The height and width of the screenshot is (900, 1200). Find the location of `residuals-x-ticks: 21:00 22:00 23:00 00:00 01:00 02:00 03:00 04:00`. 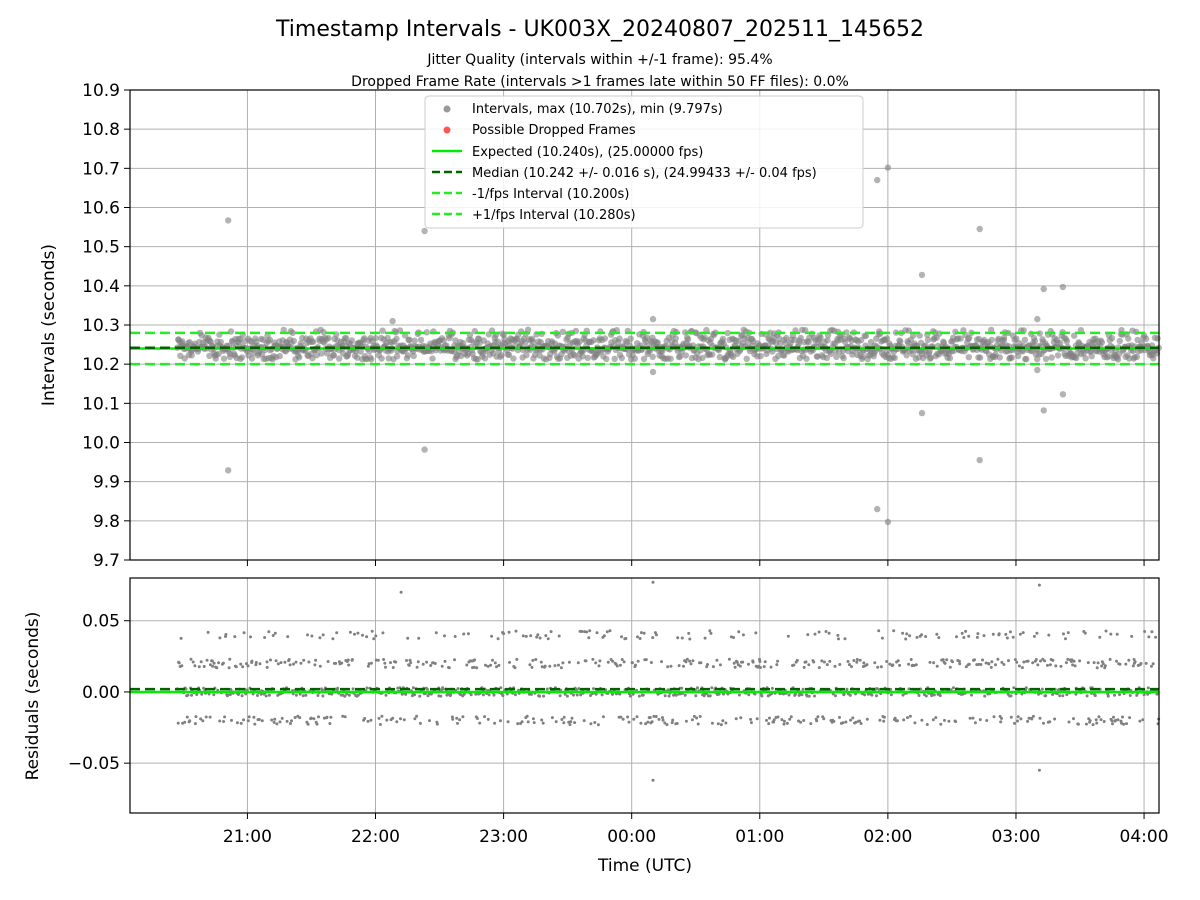

residuals-x-ticks: 21:00 22:00 23:00 00:00 01:00 02:00 03:00 04:00 is located at coordinates (696, 830).